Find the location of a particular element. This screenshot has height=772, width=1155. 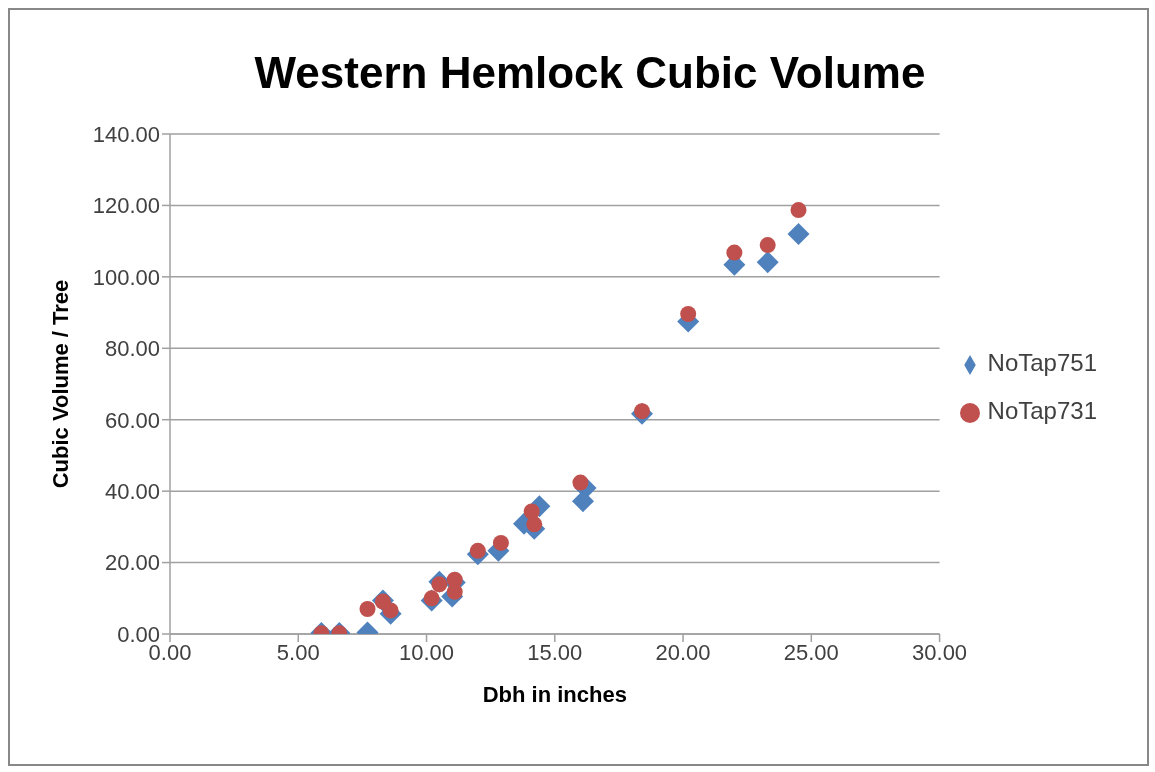

y-tick-label: 40.00 is located at coordinates (132, 491).